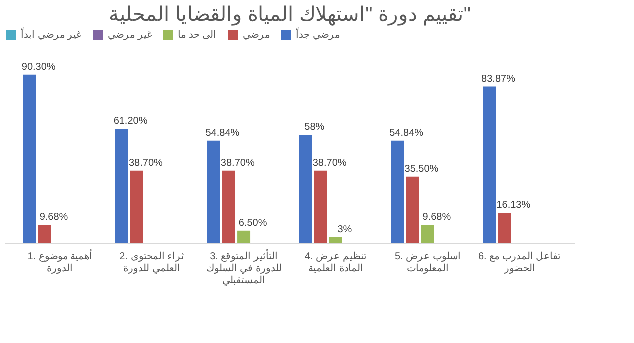 The image size is (634, 343). What do you see at coordinates (60, 262) in the screenshot?
I see `x-tick-label: 1. أهمية موضوع الدورة` at bounding box center [60, 262].